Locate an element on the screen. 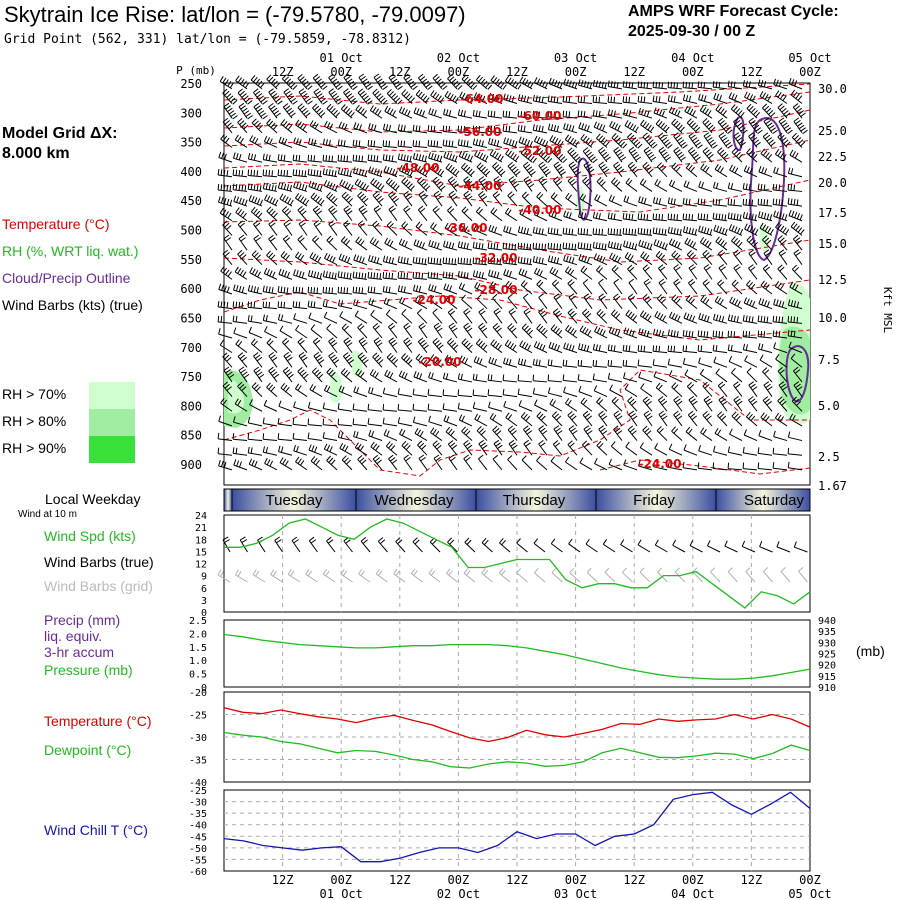 The width and height of the screenshot is (900, 900). precip-y-tick: 2.0 is located at coordinates (198, 634).